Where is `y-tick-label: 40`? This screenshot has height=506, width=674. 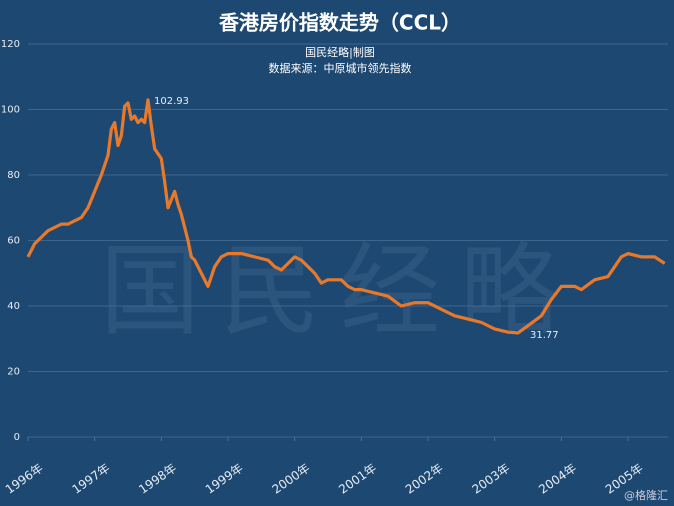 y-tick-label: 40 is located at coordinates (13, 306).